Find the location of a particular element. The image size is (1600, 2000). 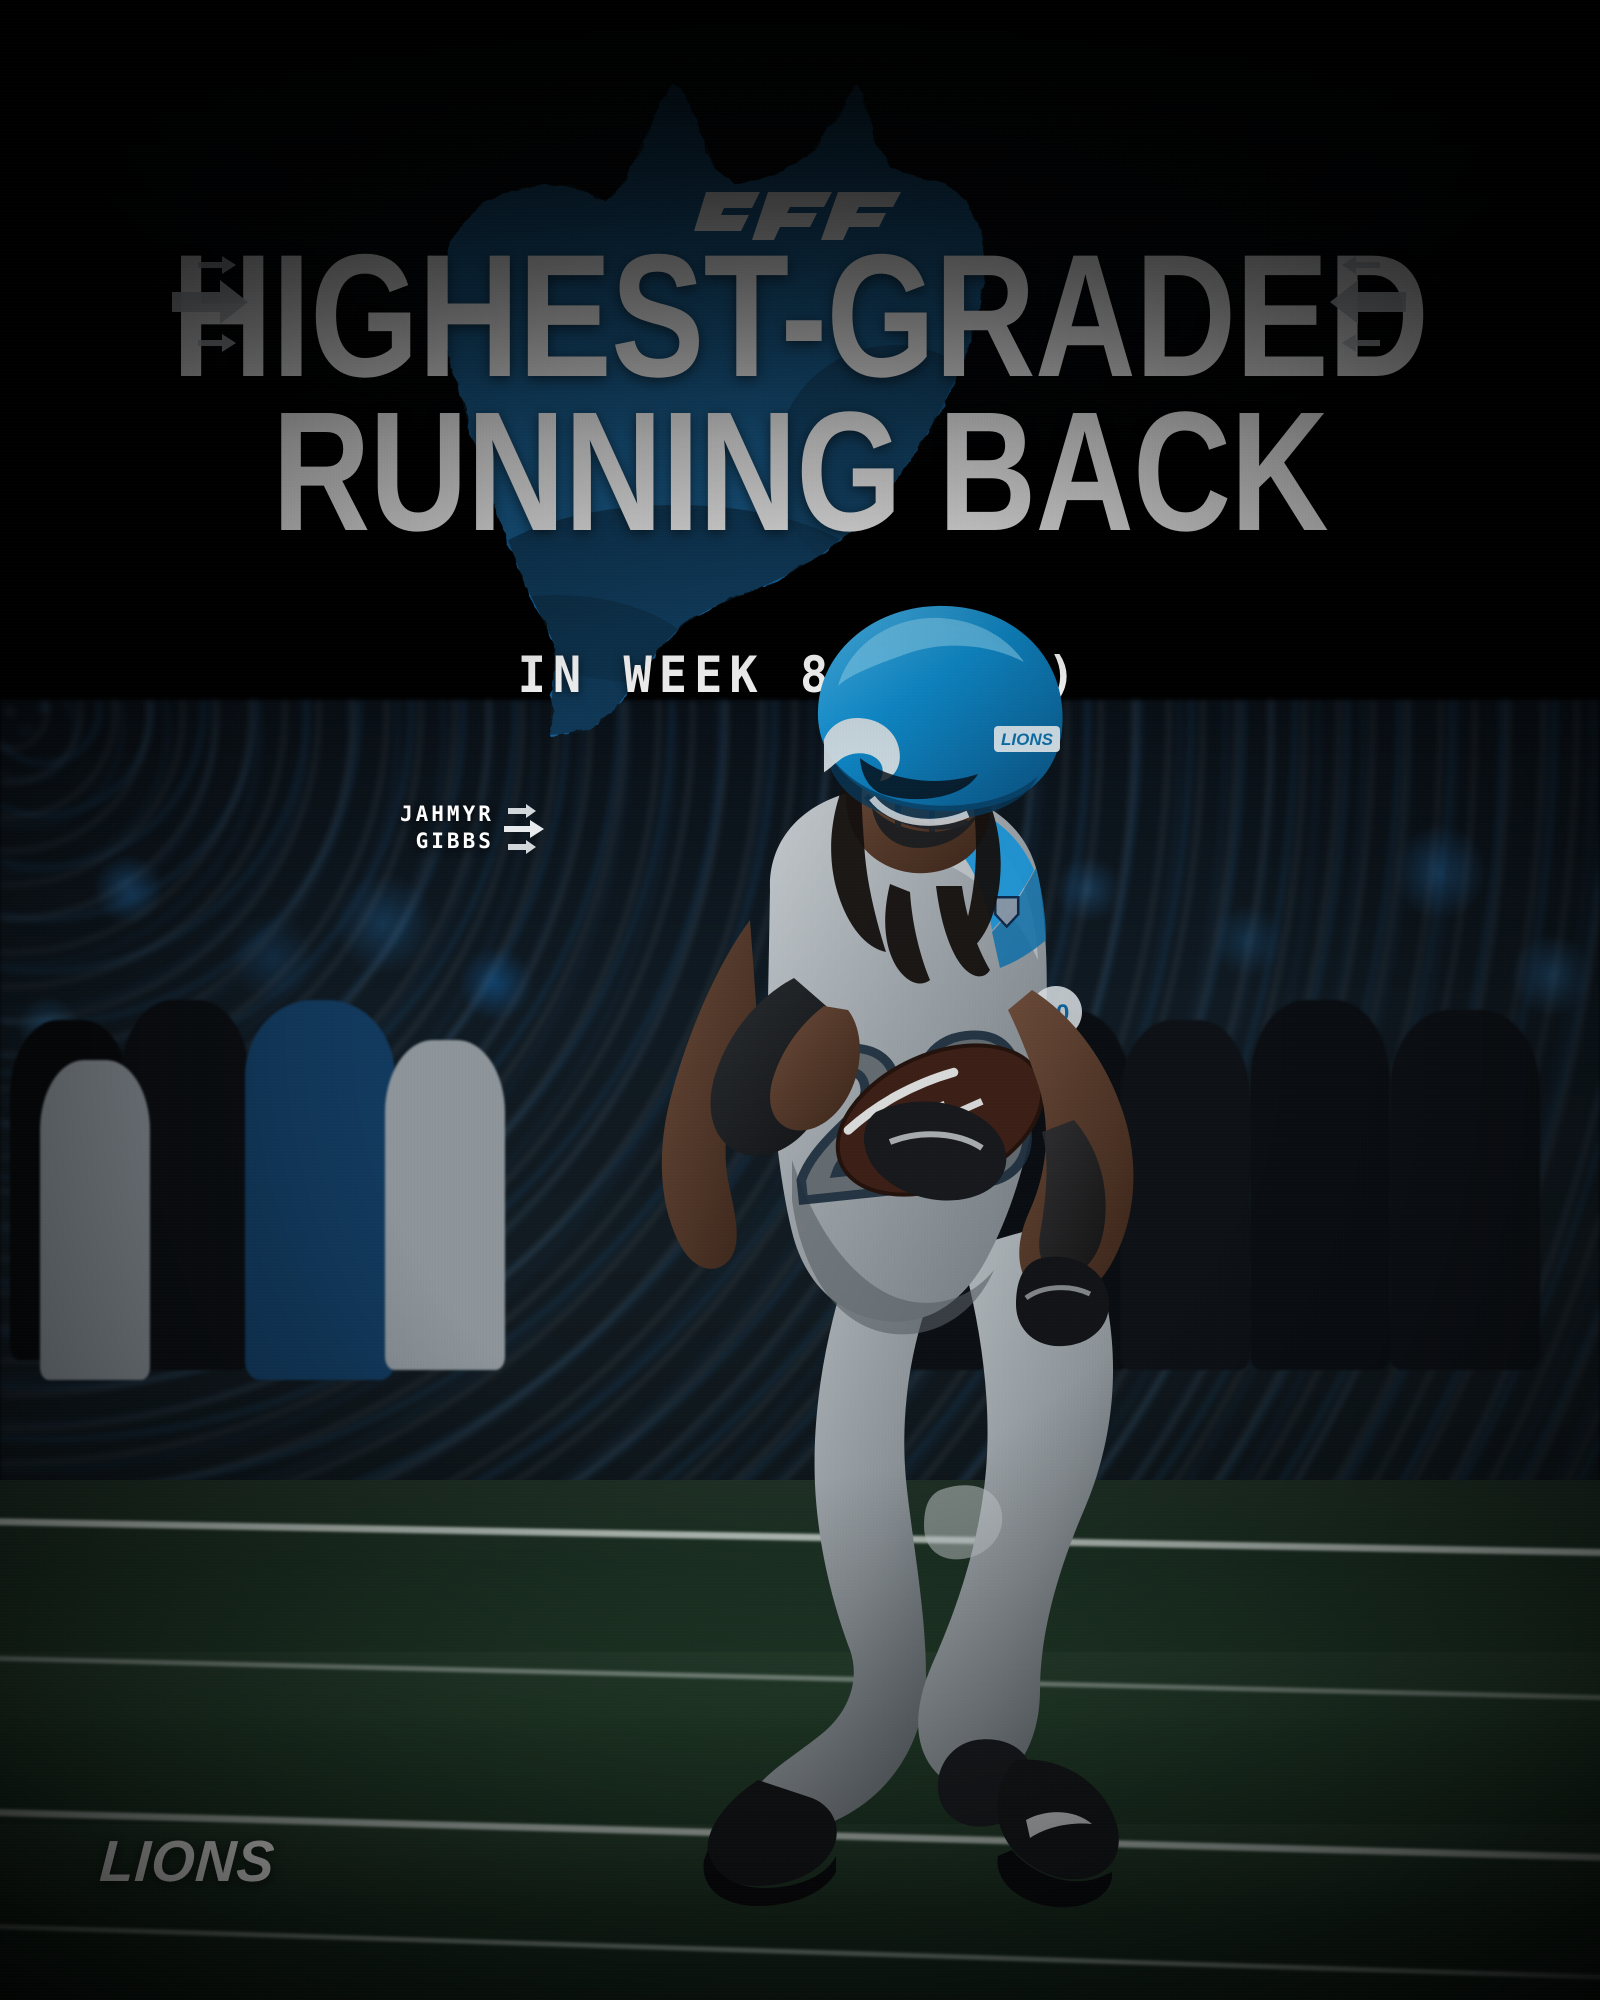

decor-arrows-right is located at coordinates (1365, 305).